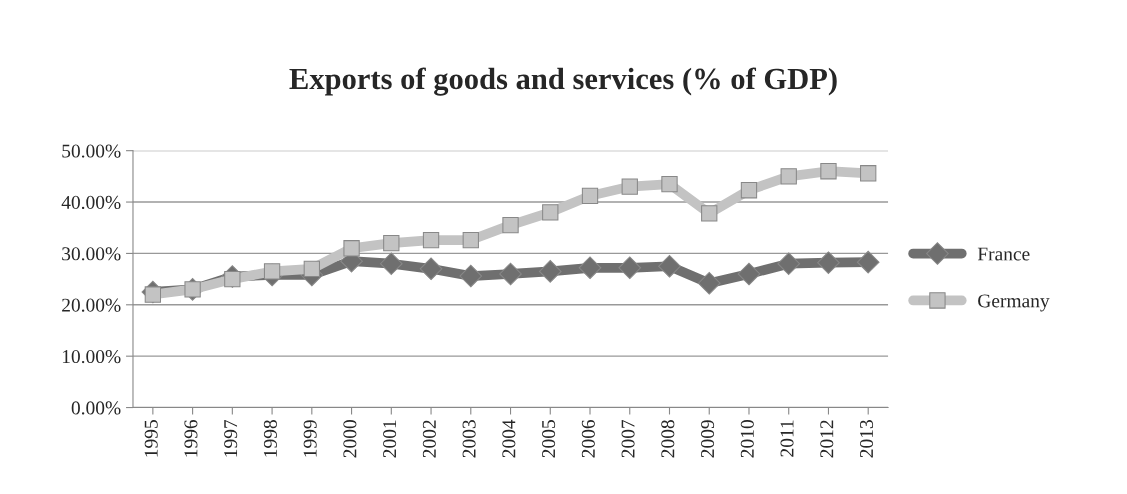  What do you see at coordinates (563, 81) in the screenshot?
I see `chart-title: Exports of goods and services (% of GDP)` at bounding box center [563, 81].